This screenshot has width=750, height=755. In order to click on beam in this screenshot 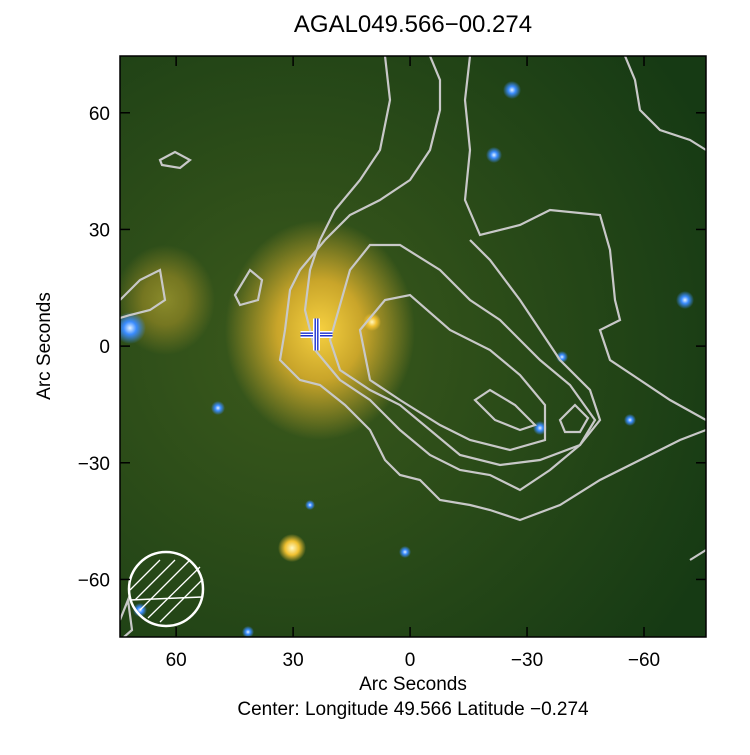, I will do `click(166, 589)`.